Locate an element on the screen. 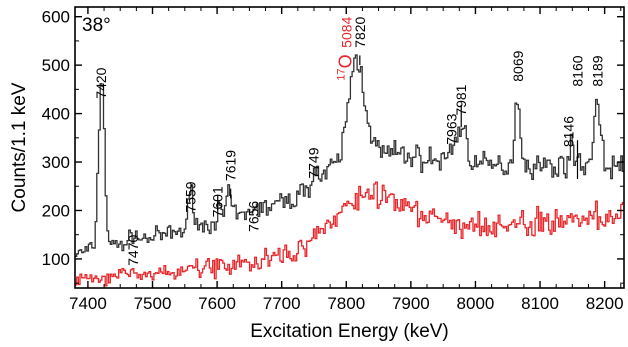 This screenshot has width=628, height=347. peak-label-7559: 7559 is located at coordinates (191, 196).